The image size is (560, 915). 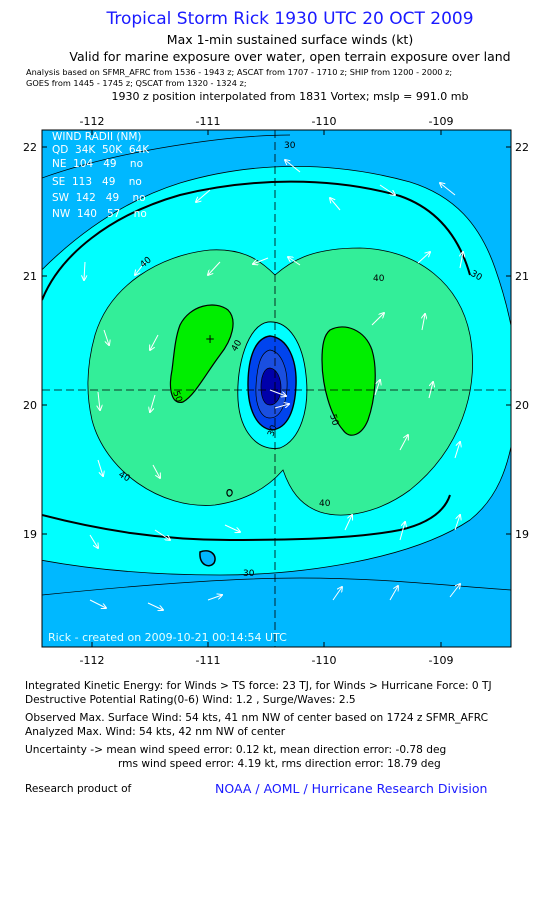 What do you see at coordinates (101, 150) in the screenshot?
I see `wind-radii-header: QD 34K 50K 64K` at bounding box center [101, 150].